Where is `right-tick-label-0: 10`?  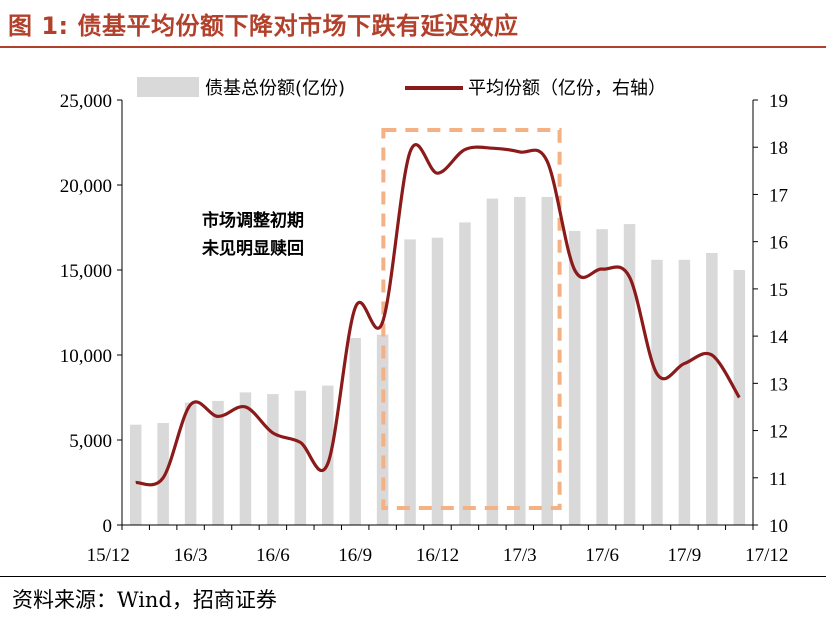
right-tick-label-0: 10 is located at coordinates (778, 526).